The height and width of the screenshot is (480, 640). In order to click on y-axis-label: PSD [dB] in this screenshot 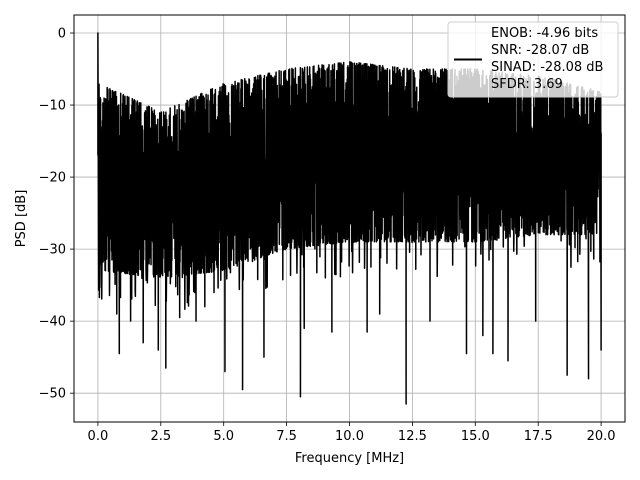, I will do `click(21, 219)`.